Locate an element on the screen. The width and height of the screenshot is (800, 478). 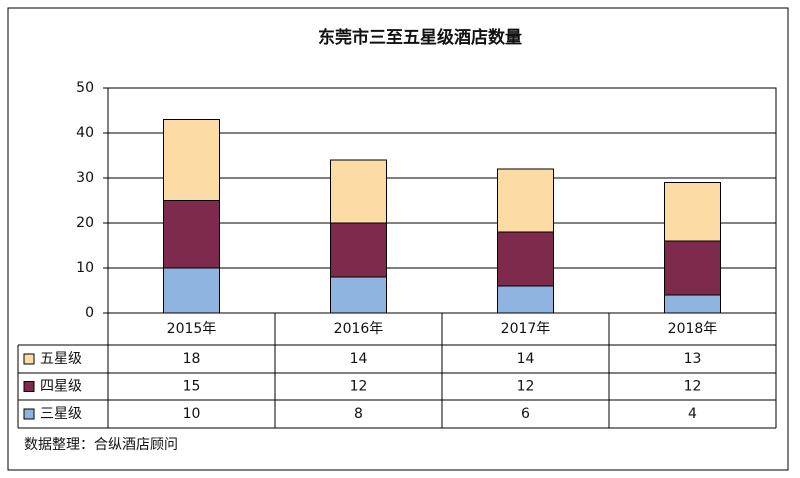
table-value: 15 is located at coordinates (192, 387).